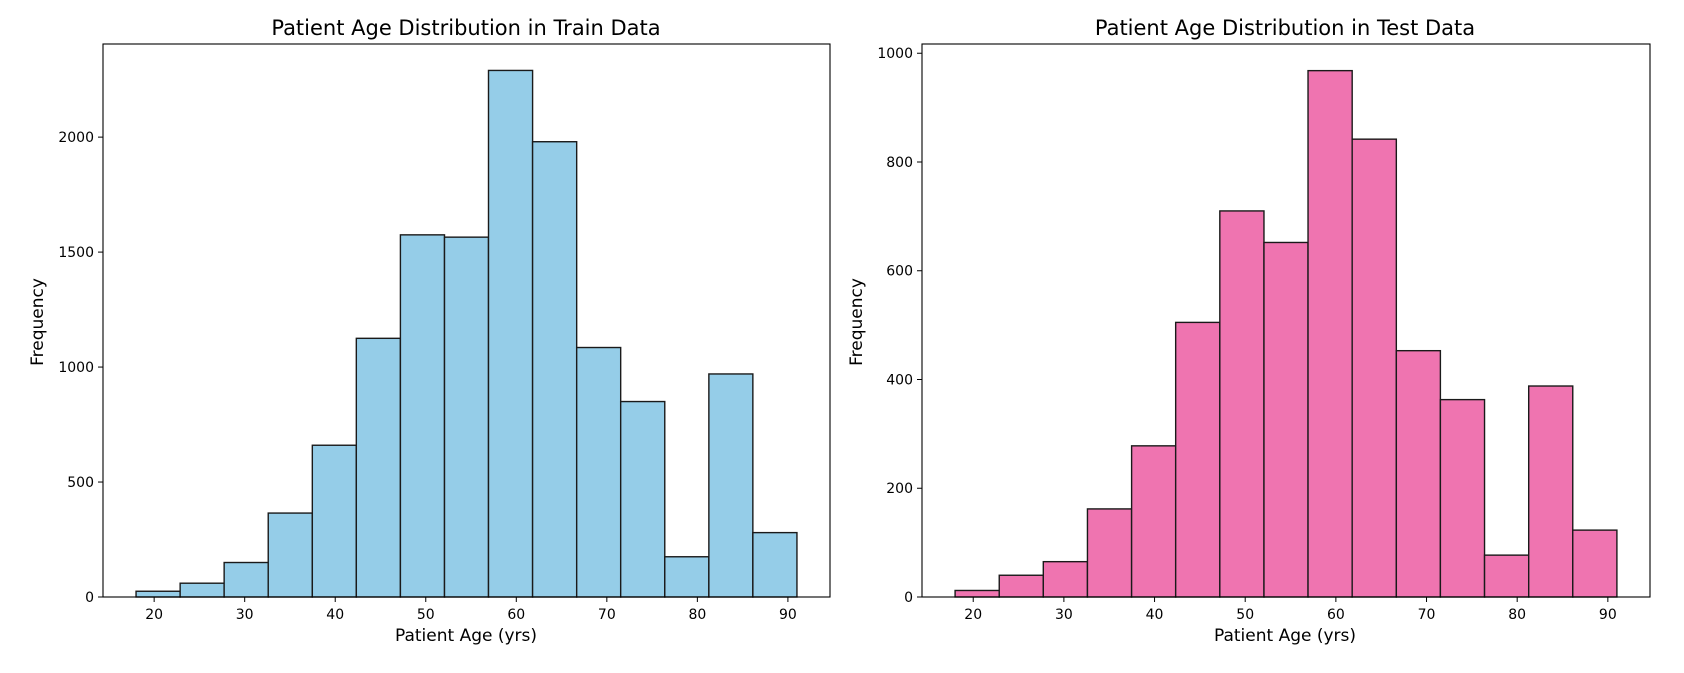 This screenshot has height=673, width=1684. Describe the element at coordinates (154, 615) in the screenshot. I see `train-x-tick-label: 20` at that location.